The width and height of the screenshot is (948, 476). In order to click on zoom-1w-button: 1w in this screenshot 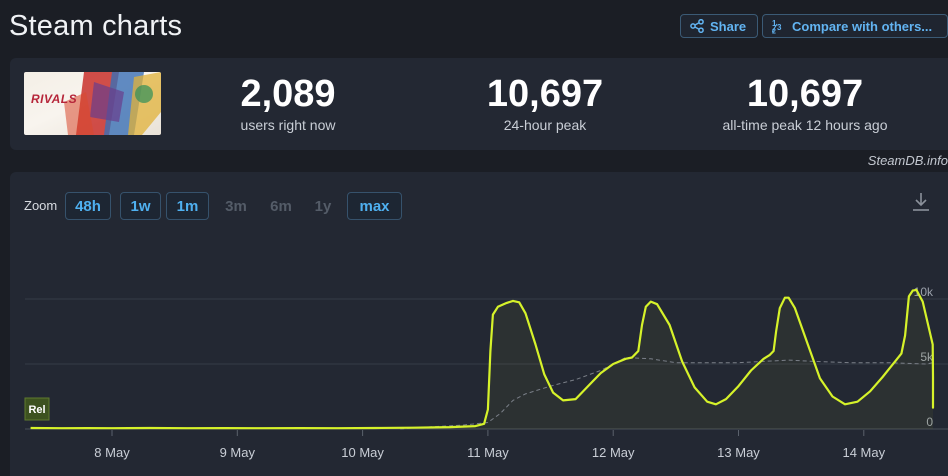, I will do `click(140, 206)`.